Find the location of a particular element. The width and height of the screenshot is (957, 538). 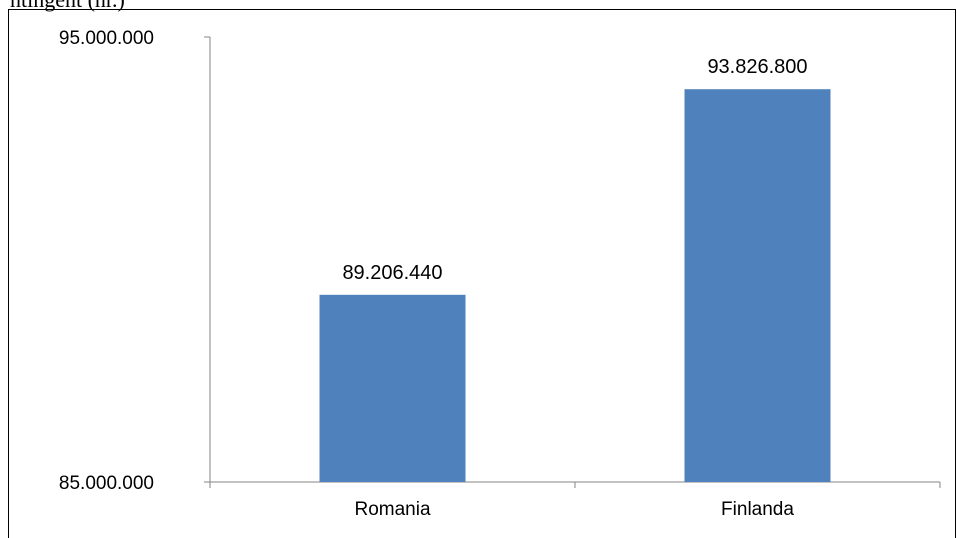

bar-finlanda is located at coordinates (757, 285).